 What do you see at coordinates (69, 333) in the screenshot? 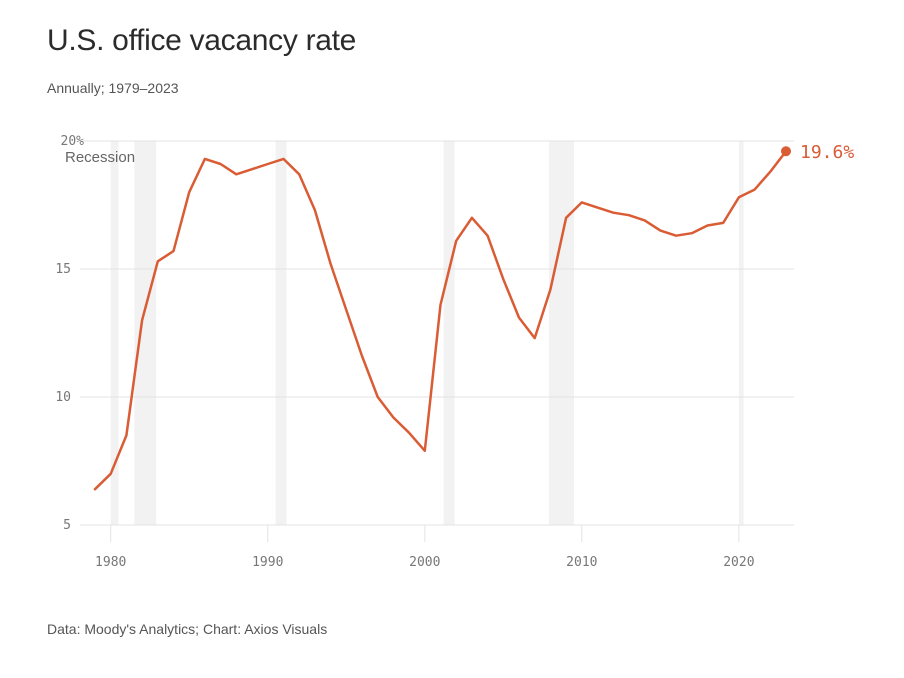
I see `y-axis: 20% 15 10 5` at bounding box center [69, 333].